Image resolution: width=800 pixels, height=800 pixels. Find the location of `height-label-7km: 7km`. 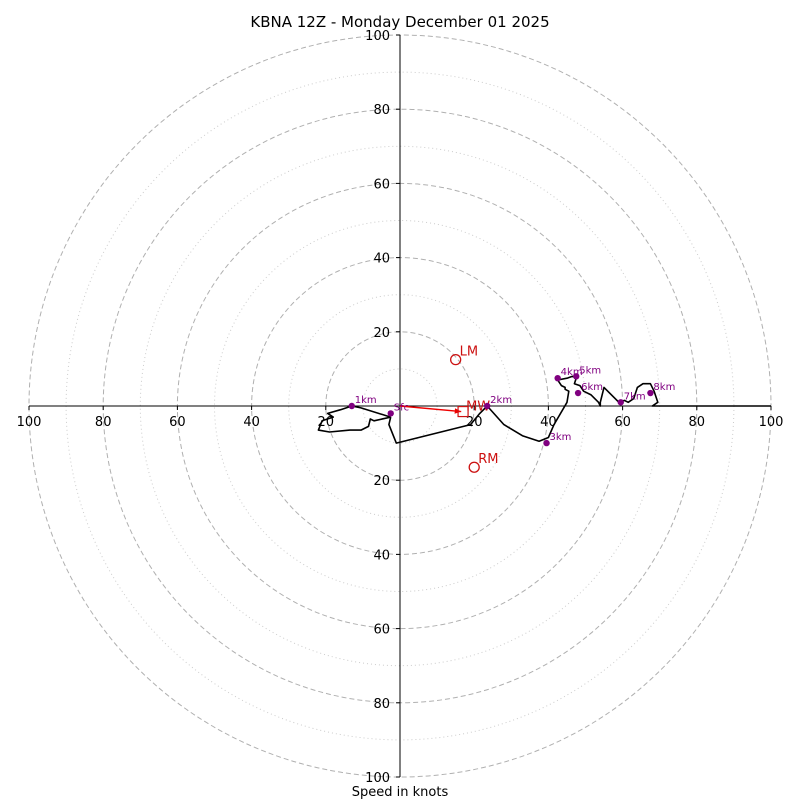

height-label-7km: 7km is located at coordinates (635, 396).